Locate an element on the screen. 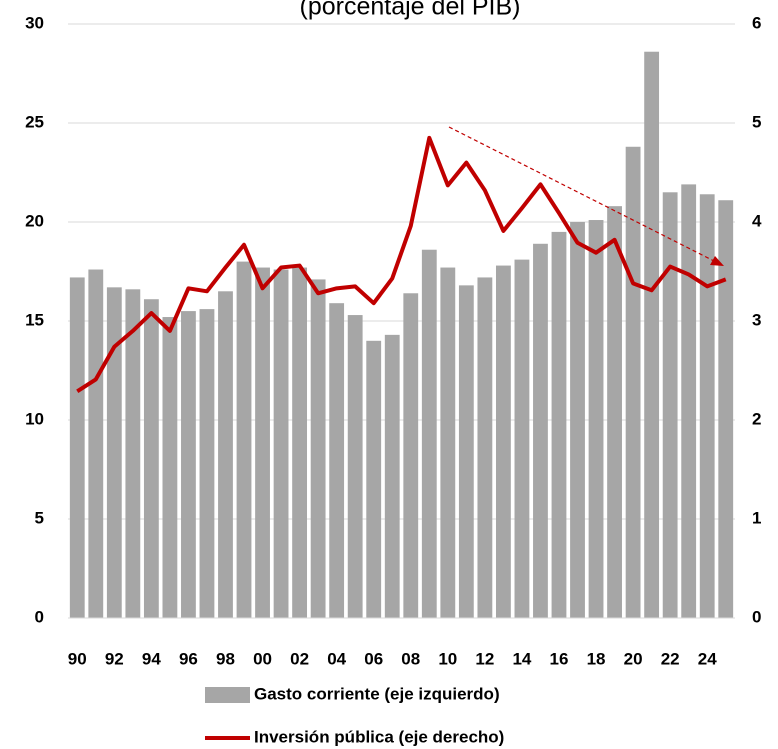  y-tick-label: 0 is located at coordinates (39, 616).